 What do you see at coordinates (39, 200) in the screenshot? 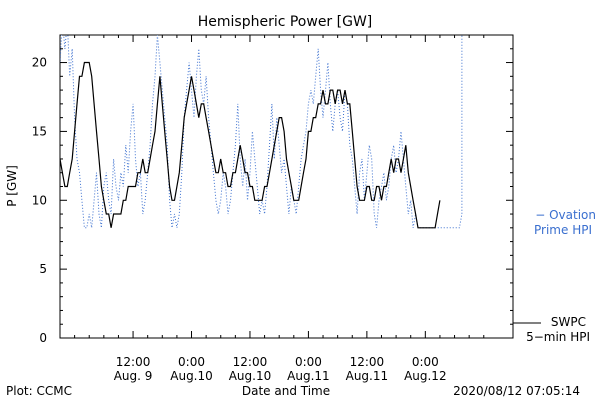
I see `y-tick-label: 10` at bounding box center [39, 200].